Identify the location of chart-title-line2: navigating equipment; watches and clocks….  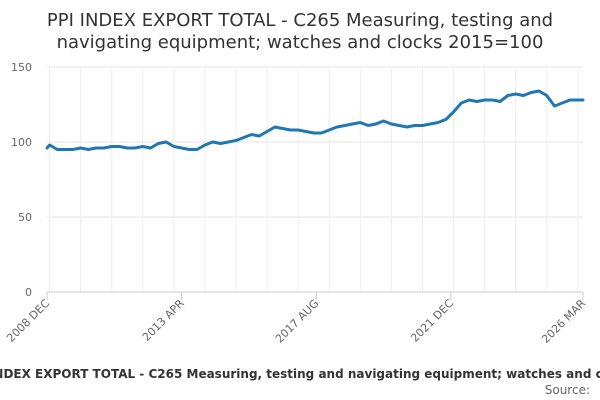
(300, 42).